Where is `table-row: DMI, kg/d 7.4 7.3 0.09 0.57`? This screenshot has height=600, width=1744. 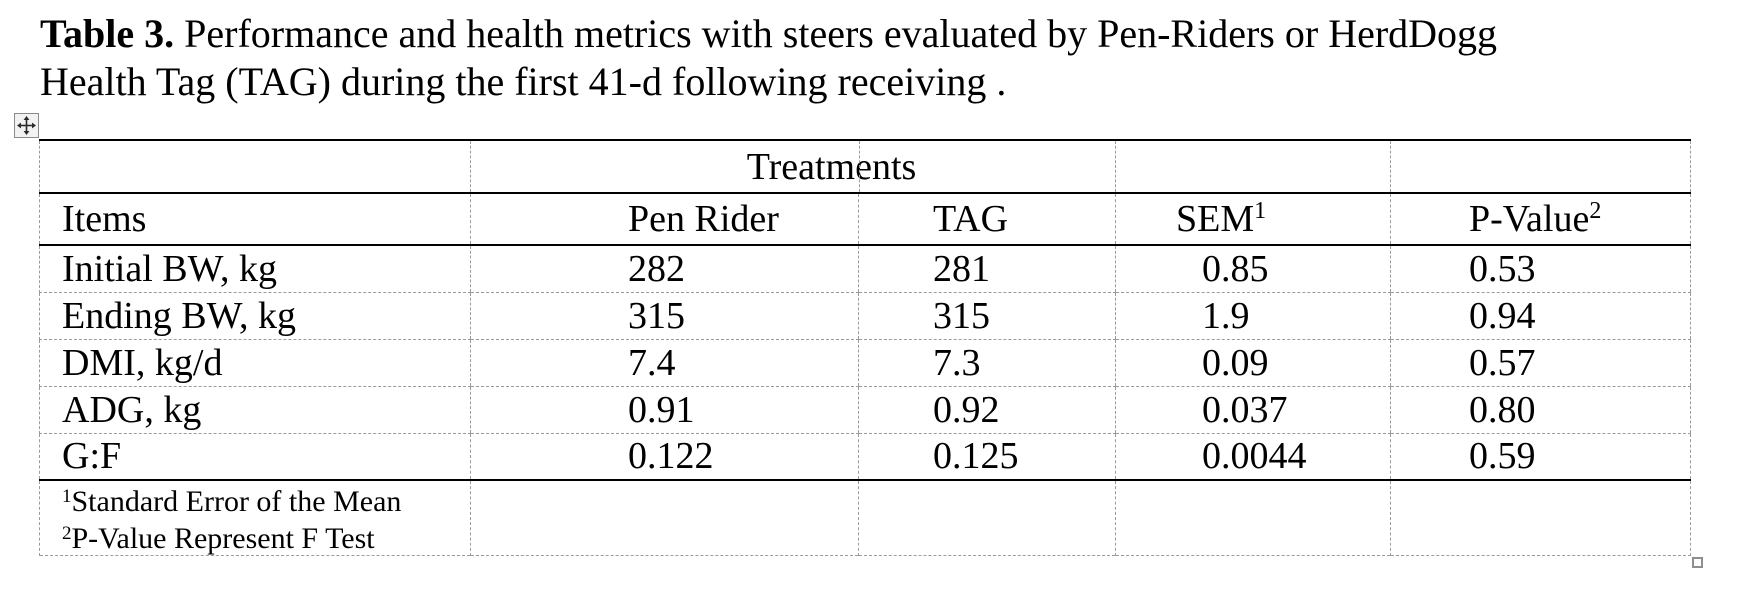
table-row: DMI, kg/d 7.4 7.3 0.09 0.57 is located at coordinates (865, 363).